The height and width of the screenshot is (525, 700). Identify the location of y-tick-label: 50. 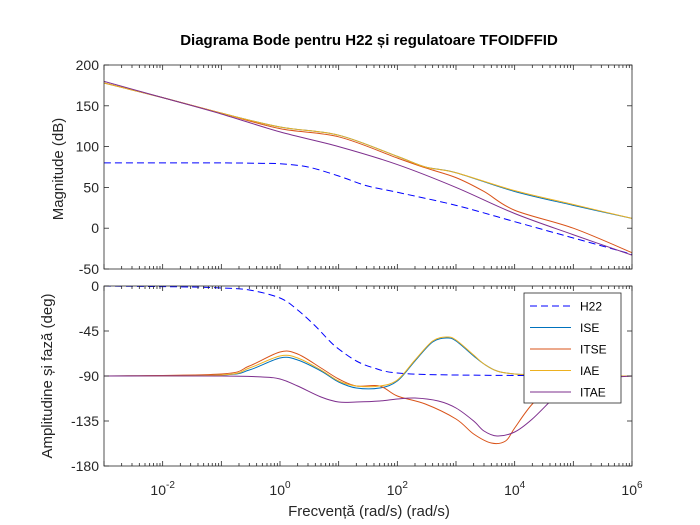
(91, 187).